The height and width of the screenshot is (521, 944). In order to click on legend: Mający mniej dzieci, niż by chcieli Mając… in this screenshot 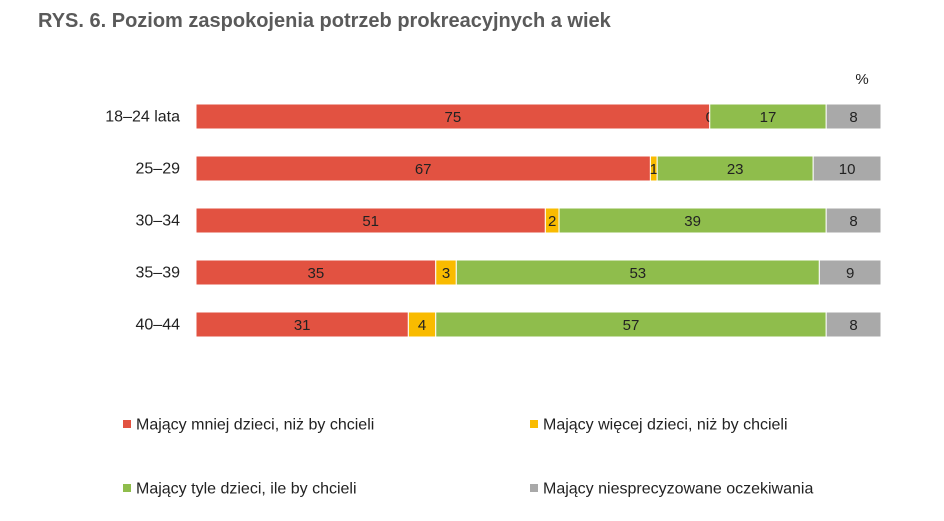, I will do `click(468, 457)`.